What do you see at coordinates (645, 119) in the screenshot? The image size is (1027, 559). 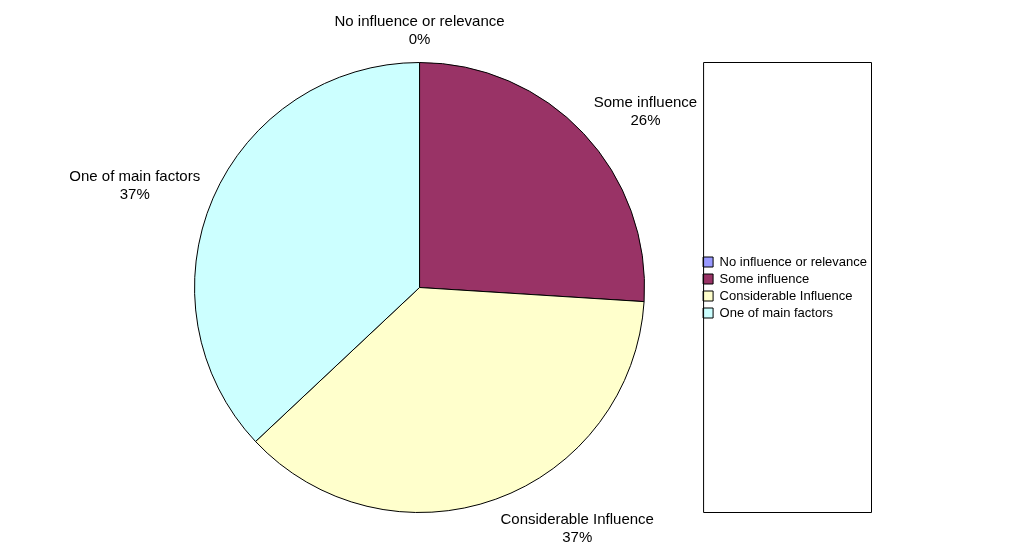 I see `data-label: 26%` at bounding box center [645, 119].